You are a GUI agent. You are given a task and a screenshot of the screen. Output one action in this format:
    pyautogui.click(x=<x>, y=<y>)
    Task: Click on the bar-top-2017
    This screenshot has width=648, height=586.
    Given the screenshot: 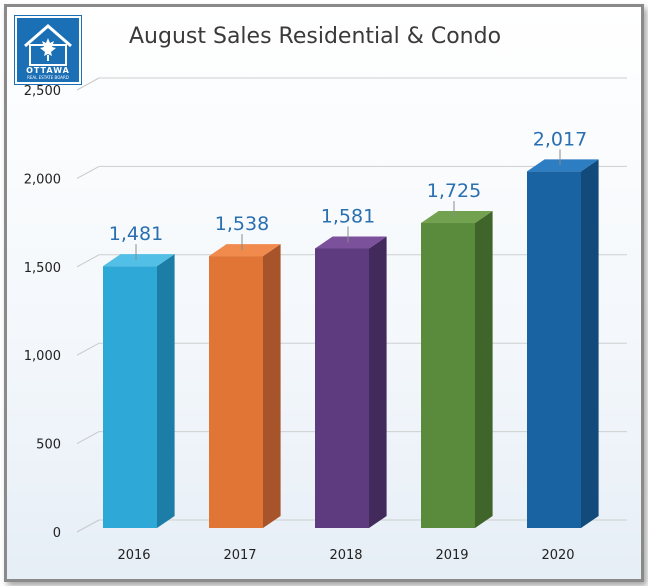 What is the action you would take?
    pyautogui.click(x=245, y=250)
    